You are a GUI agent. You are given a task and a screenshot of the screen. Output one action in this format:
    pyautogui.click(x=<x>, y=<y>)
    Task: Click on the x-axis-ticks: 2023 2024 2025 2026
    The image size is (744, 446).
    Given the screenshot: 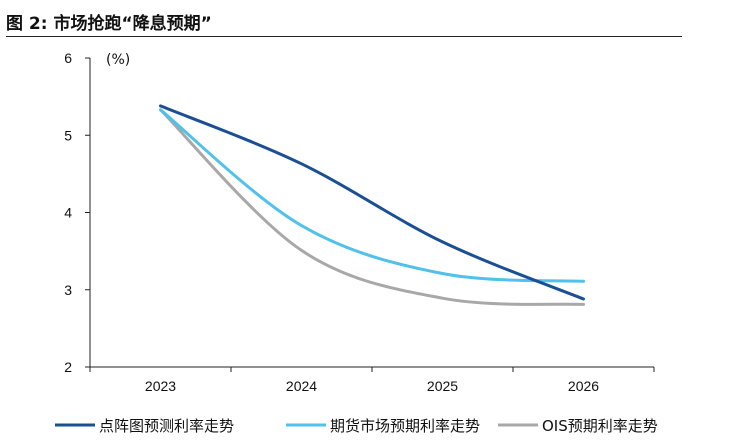 What is the action you would take?
    pyautogui.click(x=372, y=380)
    